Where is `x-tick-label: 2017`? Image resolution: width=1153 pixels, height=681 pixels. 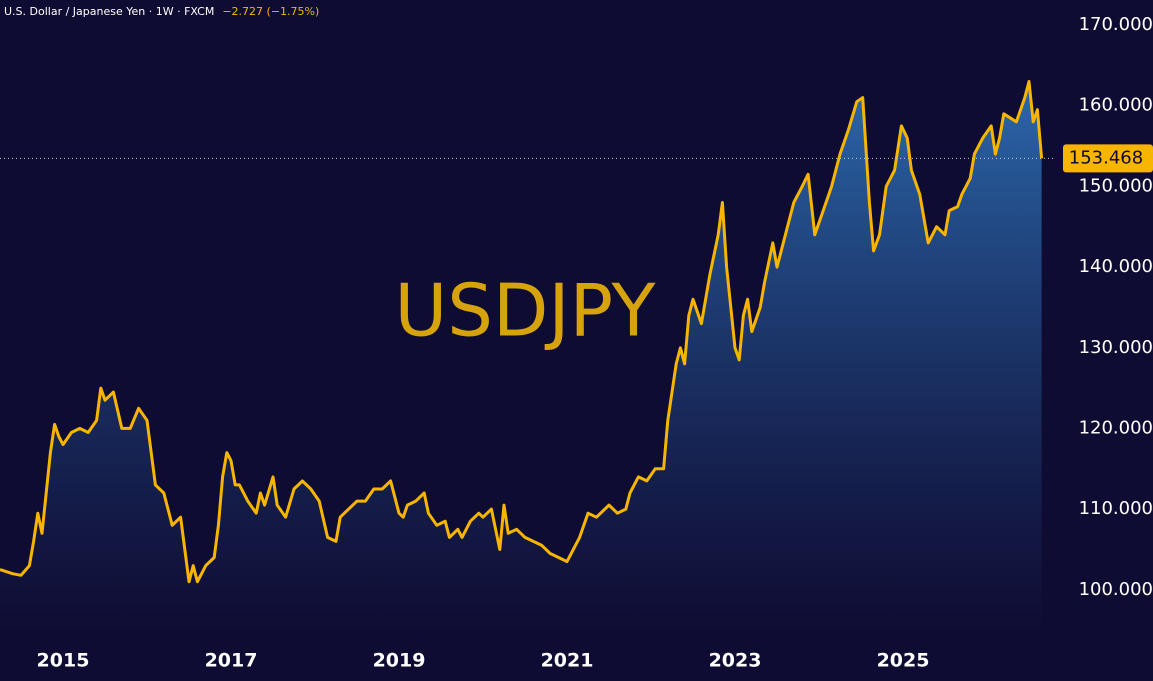 x-tick-label: 2017 is located at coordinates (231, 661).